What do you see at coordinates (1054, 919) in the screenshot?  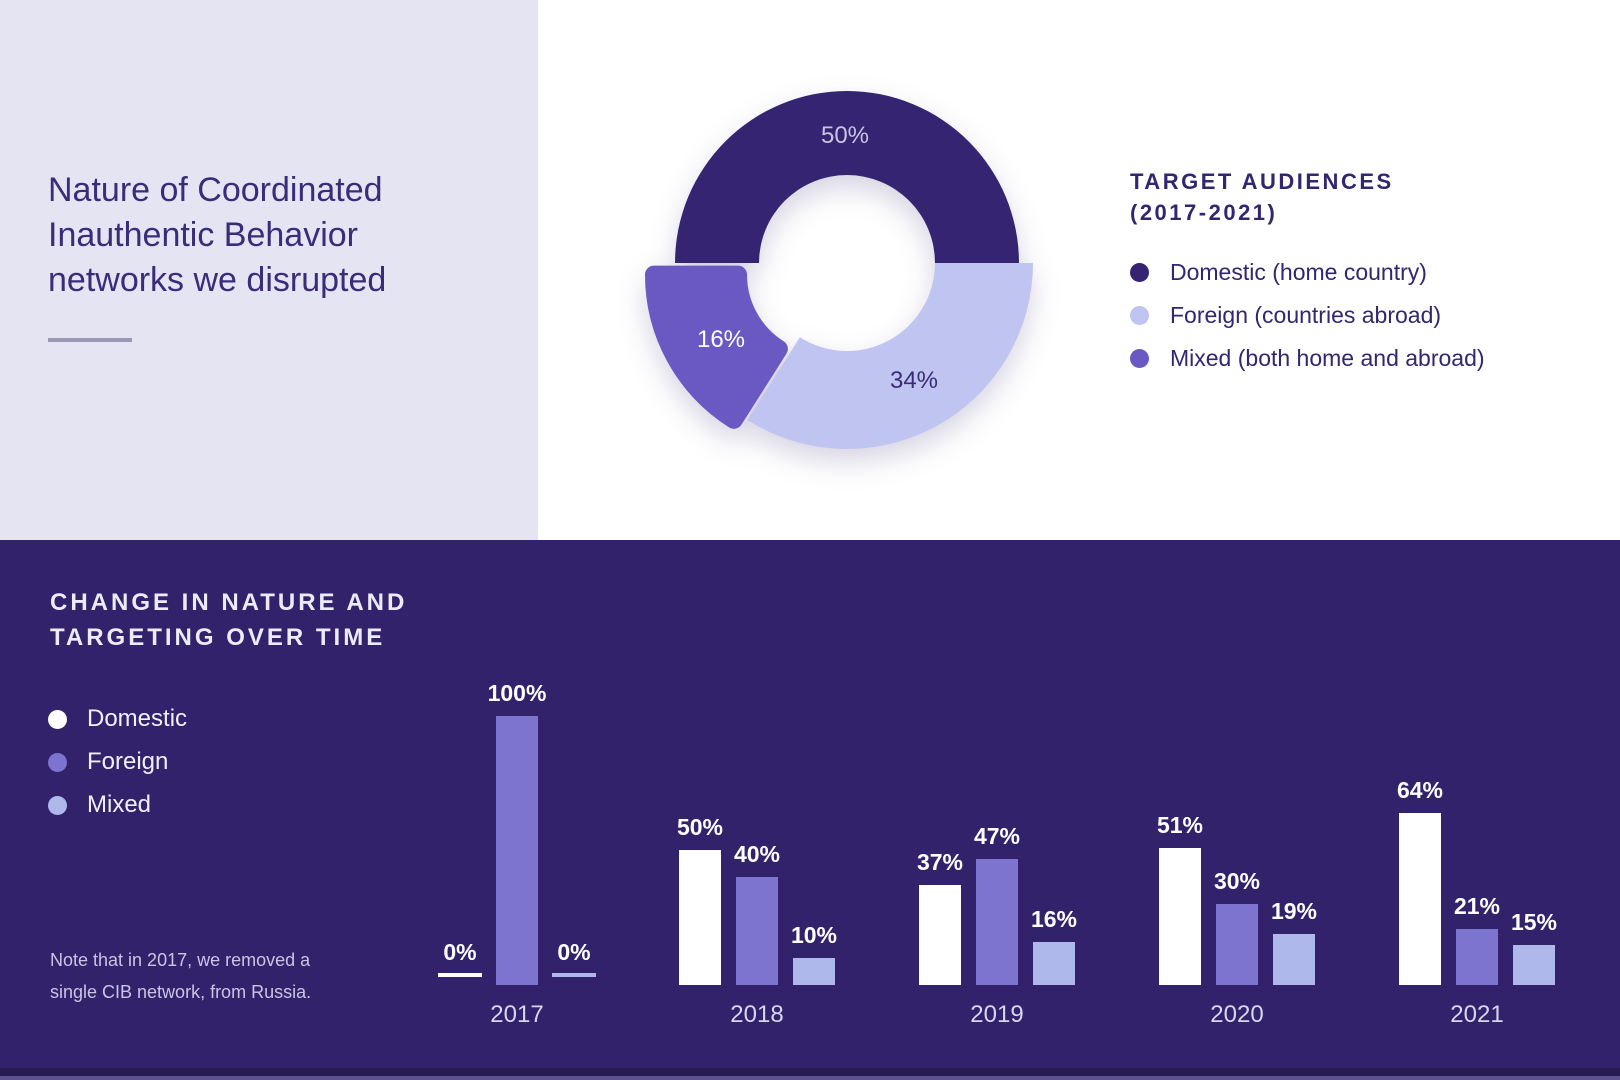 I see `bar-value-label: 16%` at bounding box center [1054, 919].